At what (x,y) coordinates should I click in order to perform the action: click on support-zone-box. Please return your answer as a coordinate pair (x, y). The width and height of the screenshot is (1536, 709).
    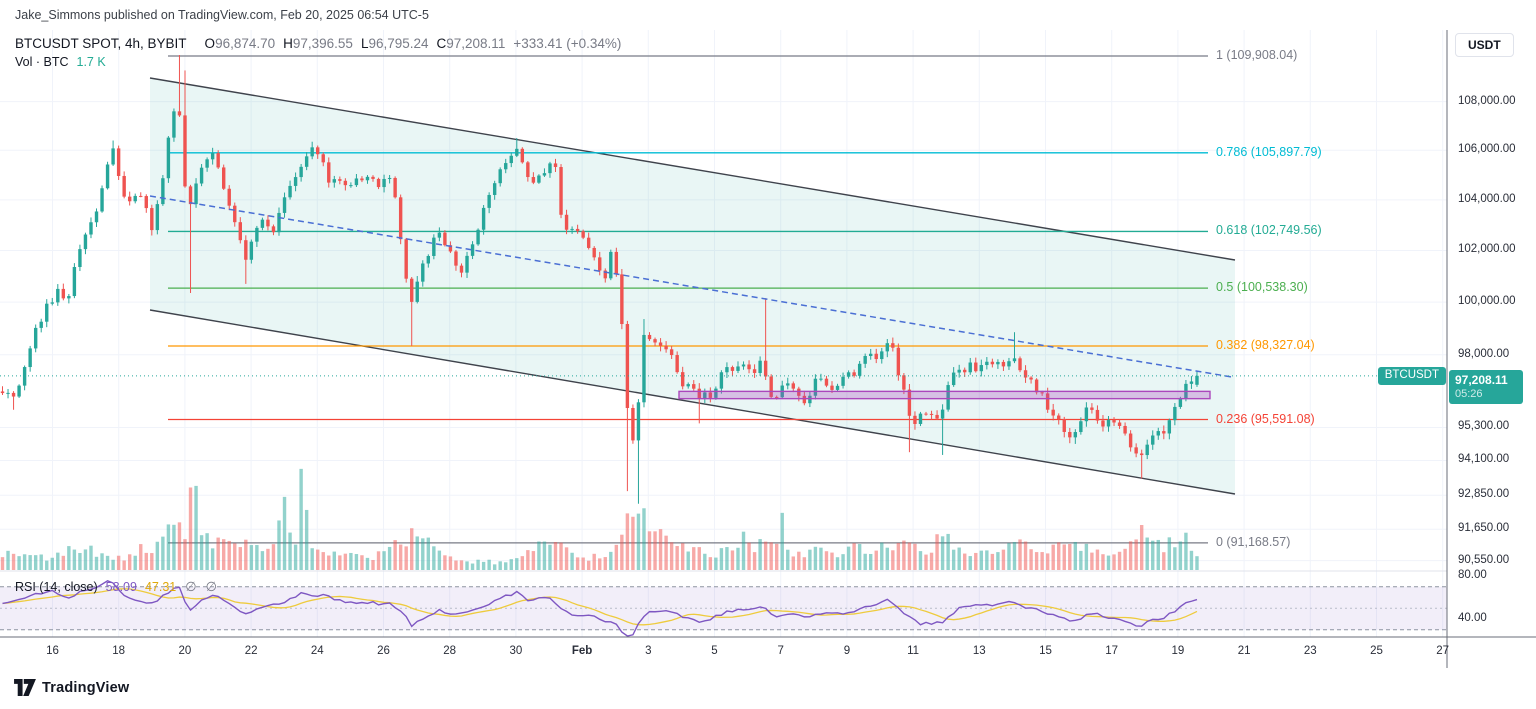
    Looking at the image, I should click on (944, 395).